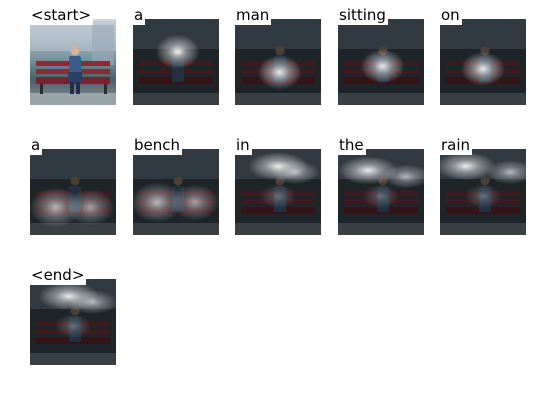  What do you see at coordinates (58, 275) in the screenshot?
I see `caption-word: <end>` at bounding box center [58, 275].